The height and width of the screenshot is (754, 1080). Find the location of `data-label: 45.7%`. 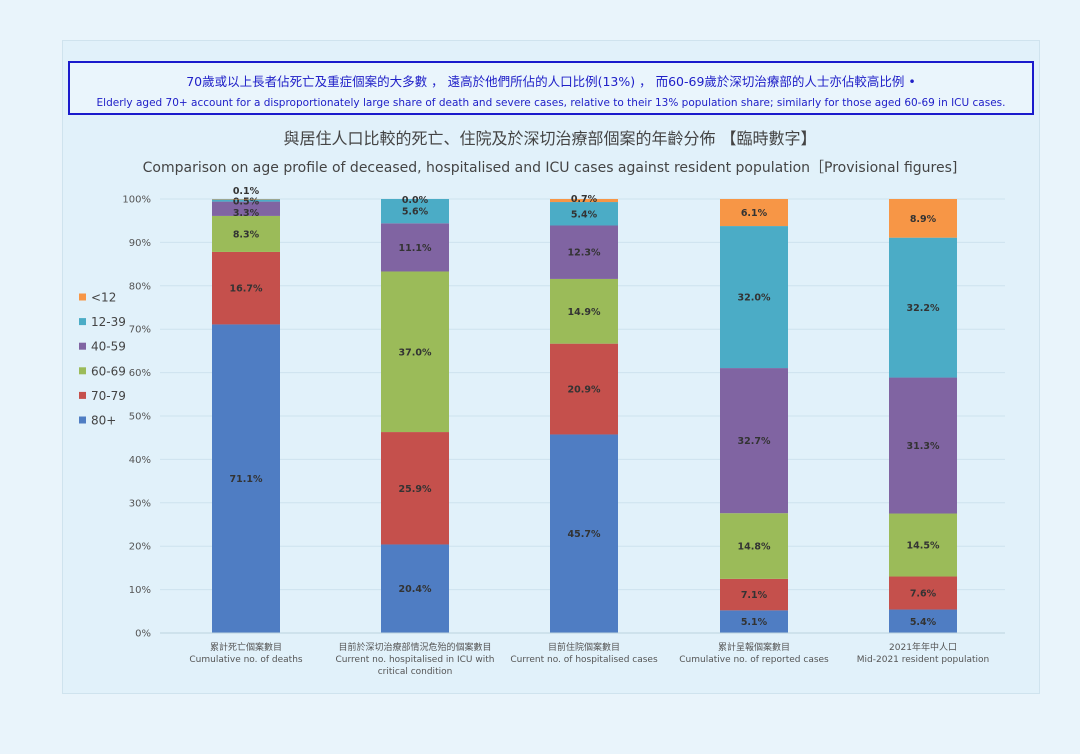

data-label: 45.7% is located at coordinates (584, 534).